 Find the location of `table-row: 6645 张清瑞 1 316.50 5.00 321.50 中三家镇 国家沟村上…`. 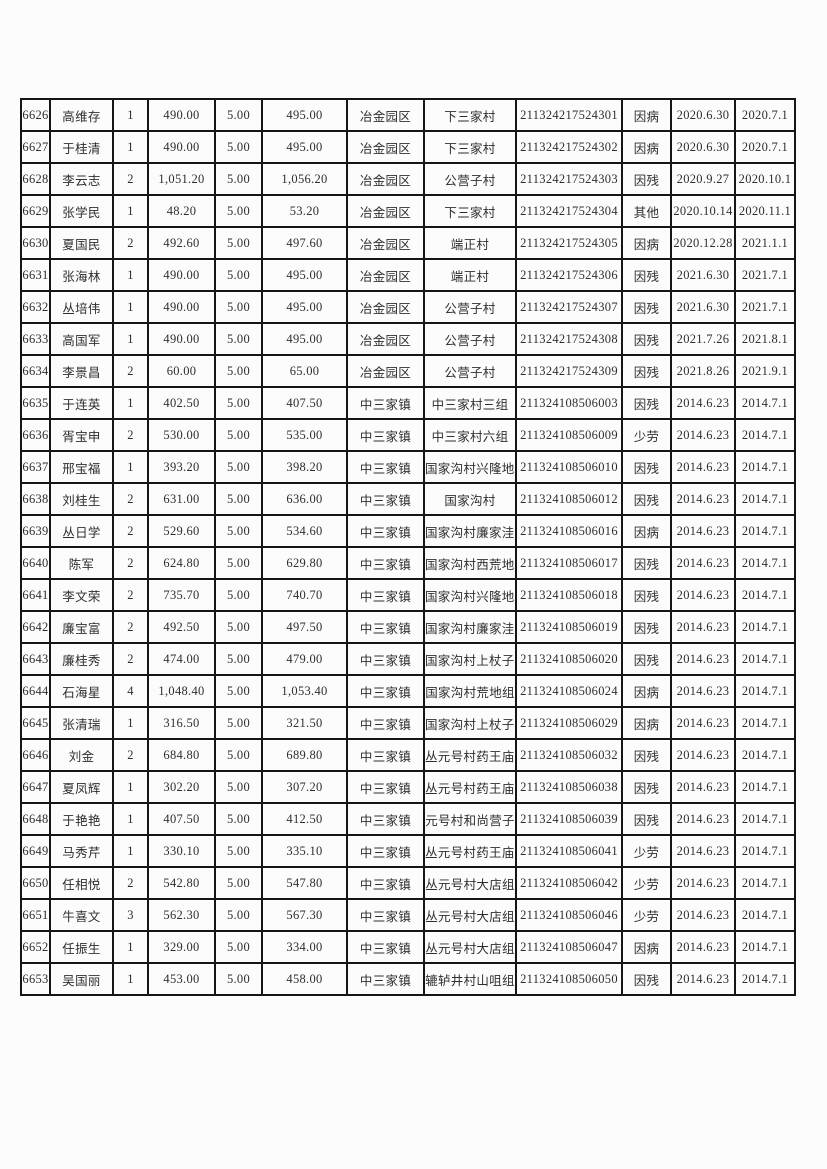

table-row: 6645 张清瑞 1 316.50 5.00 321.50 中三家镇 国家沟村上… is located at coordinates (408, 723).